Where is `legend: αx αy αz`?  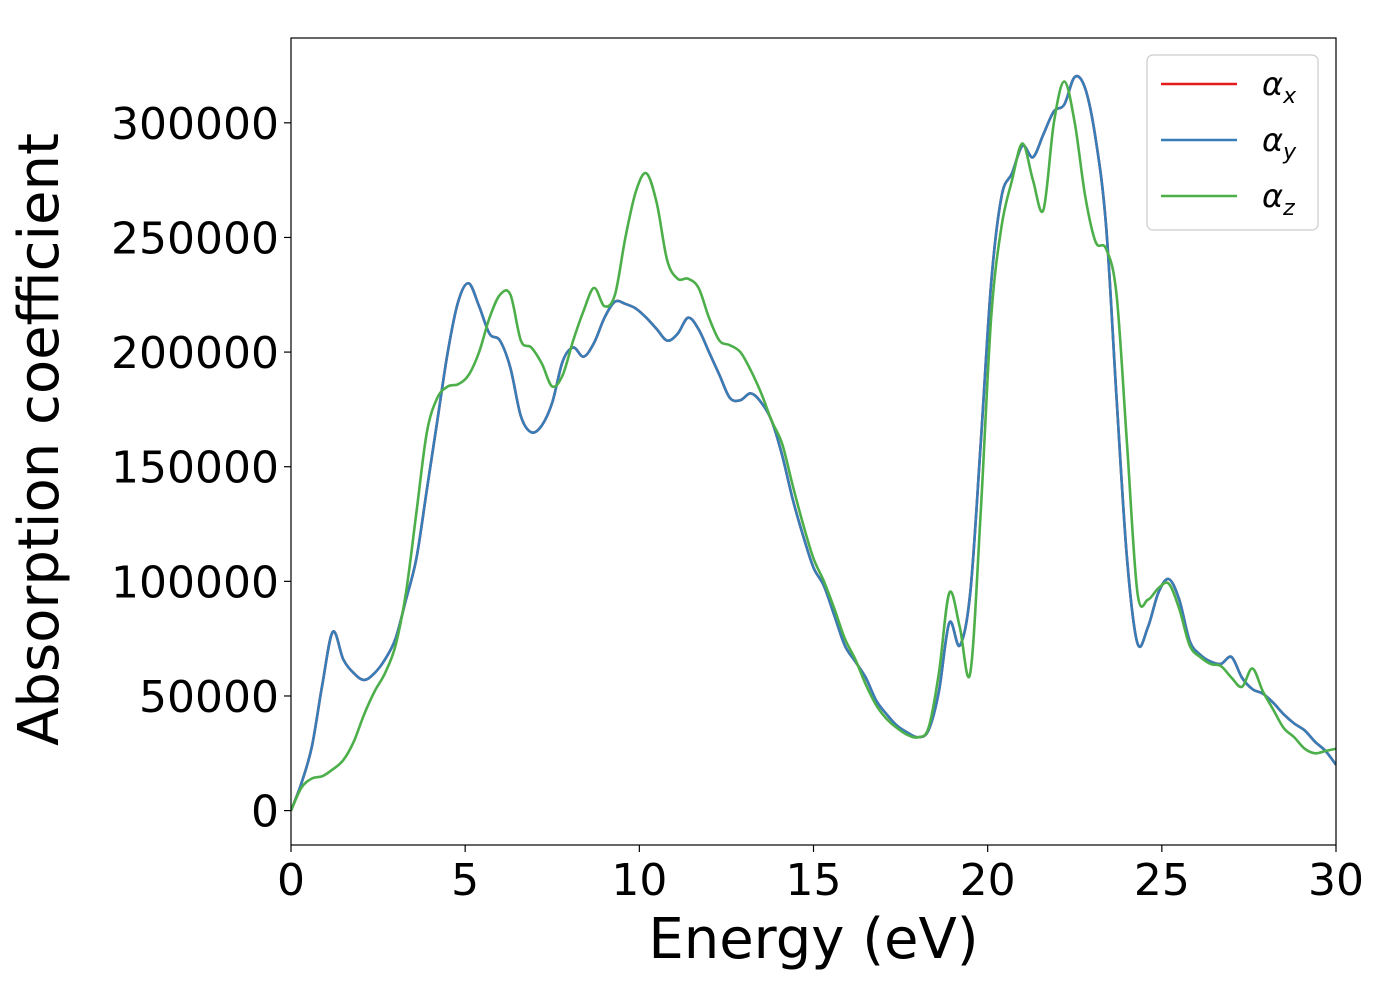
legend: αx αy αz is located at coordinates (1232, 142).